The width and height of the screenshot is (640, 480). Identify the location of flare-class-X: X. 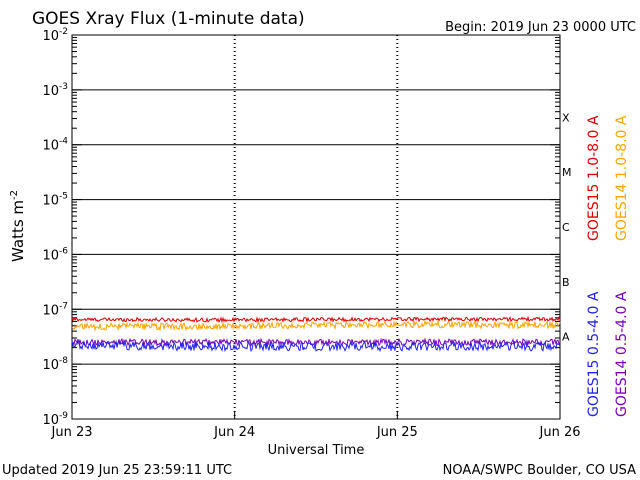
(566, 117).